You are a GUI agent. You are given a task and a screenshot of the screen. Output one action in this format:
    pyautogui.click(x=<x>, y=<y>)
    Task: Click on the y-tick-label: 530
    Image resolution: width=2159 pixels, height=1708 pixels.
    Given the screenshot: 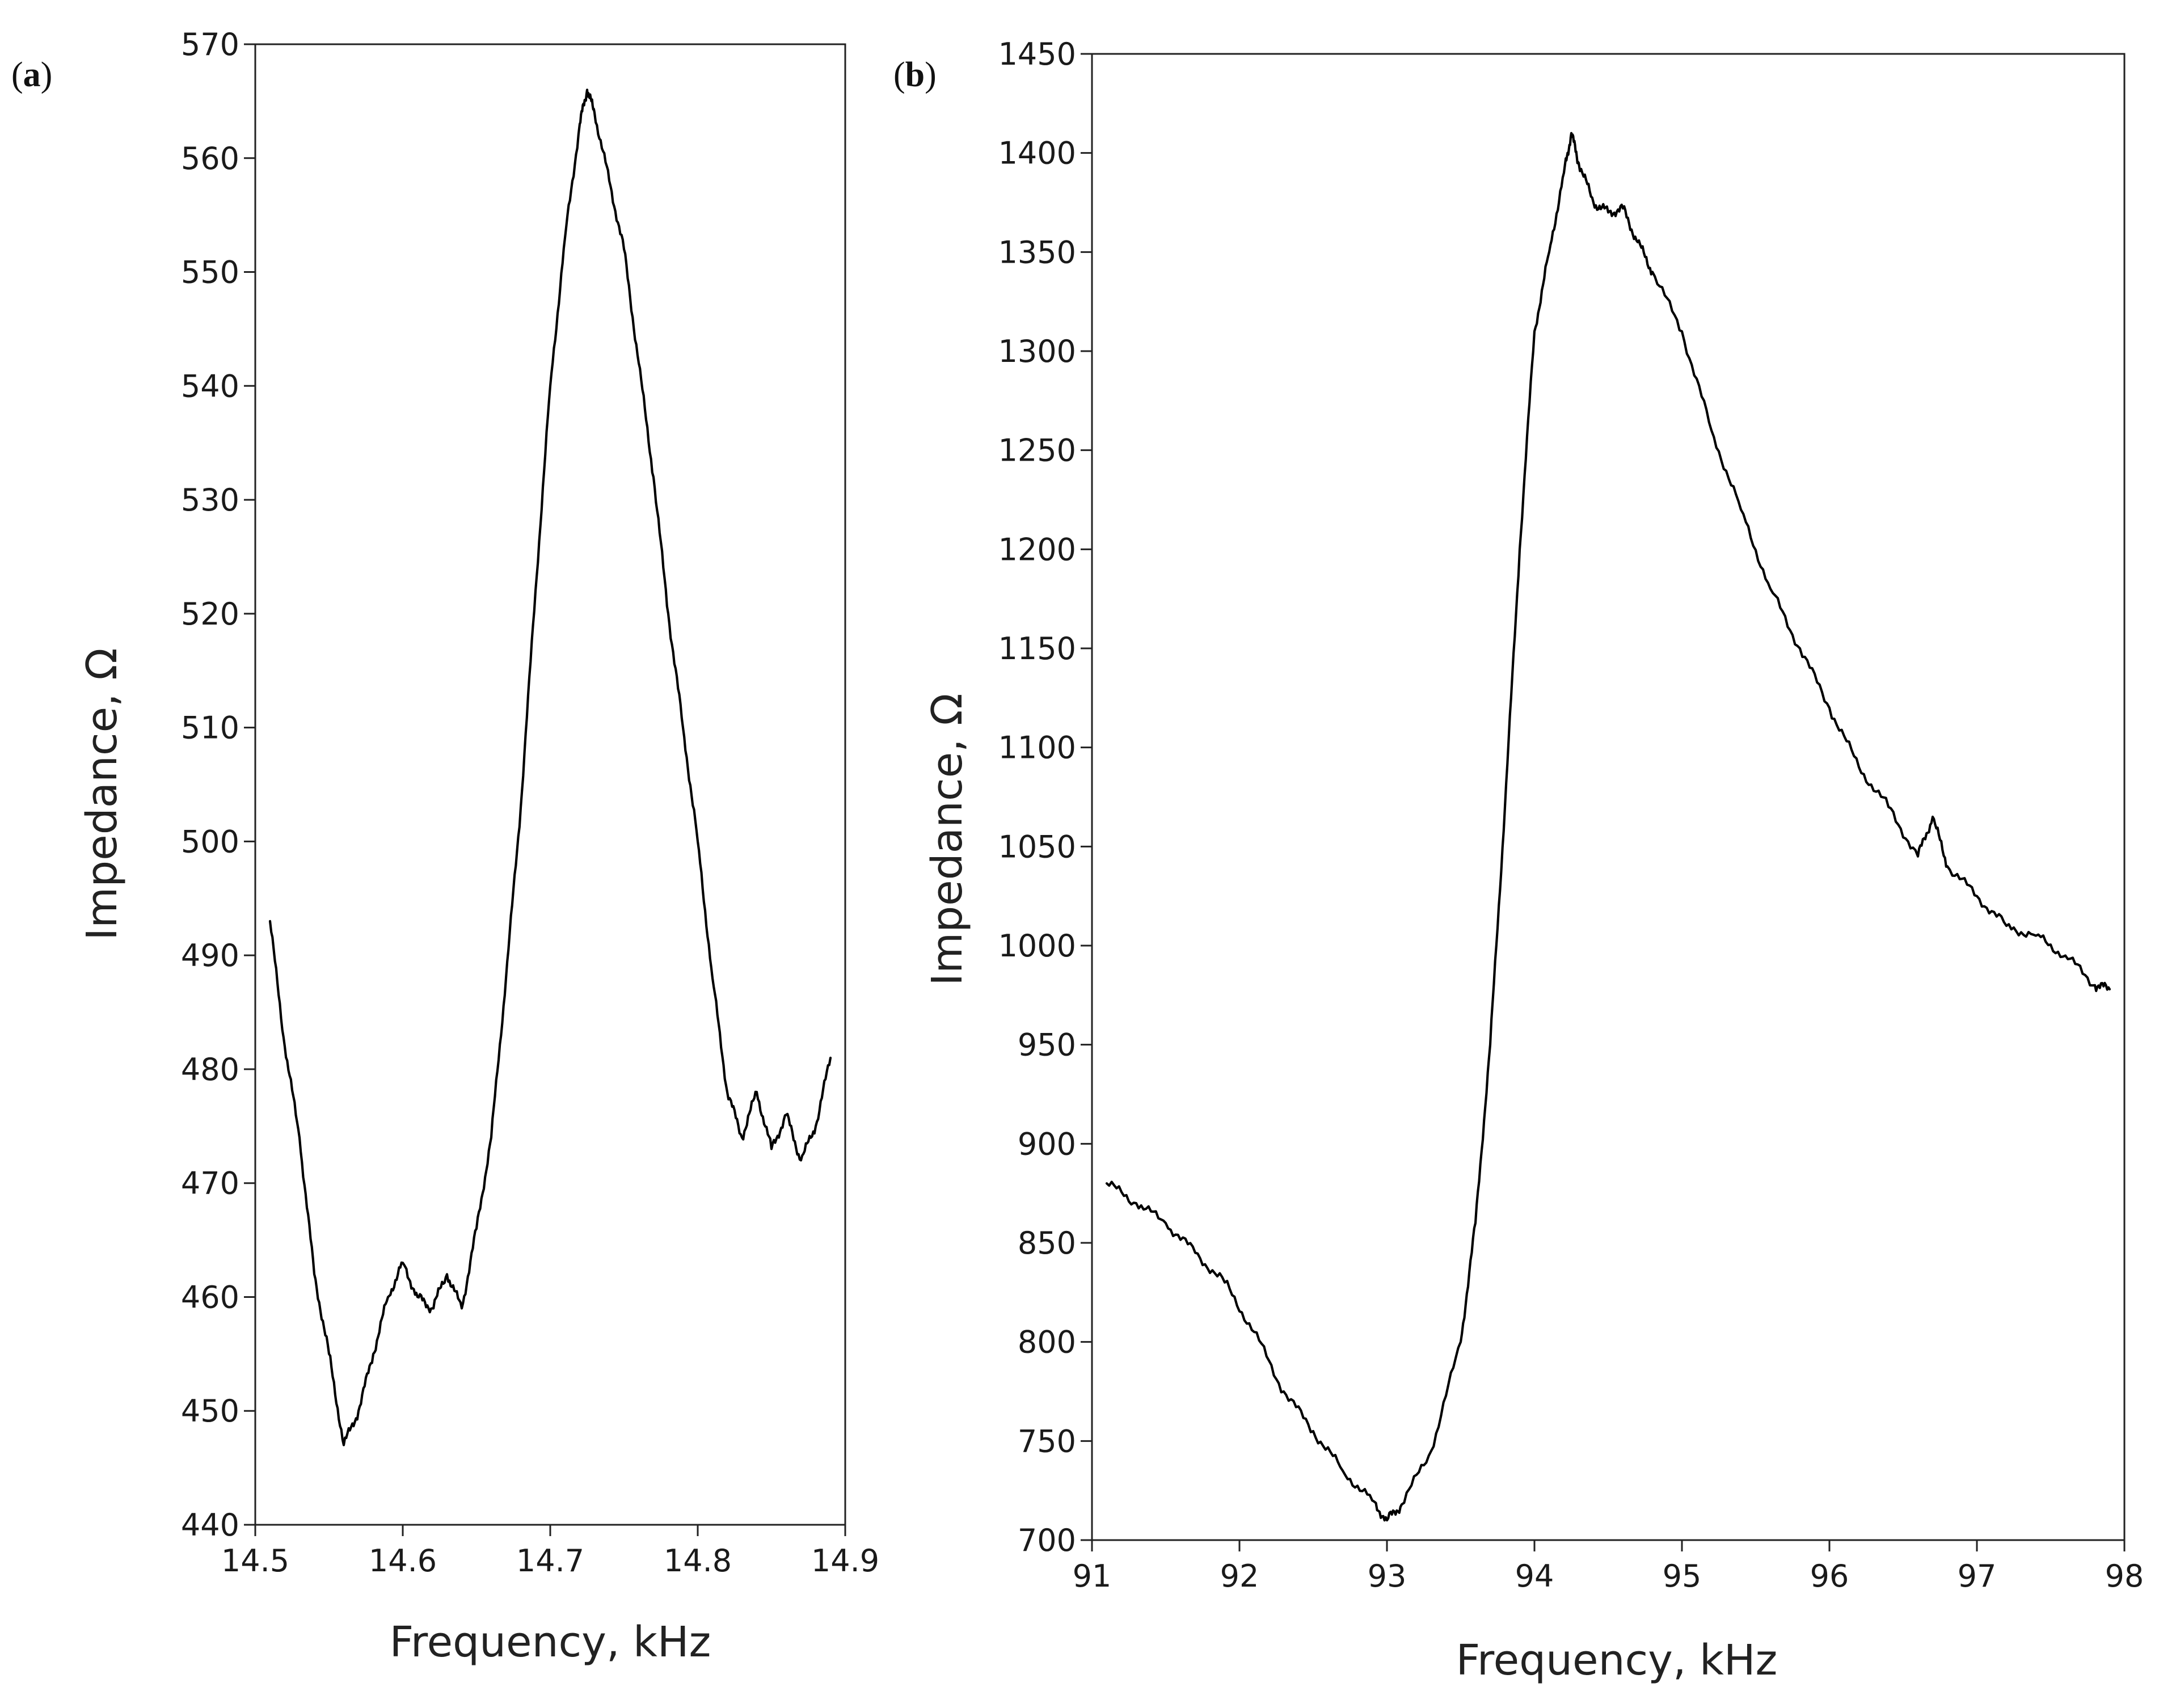 What is the action you would take?
    pyautogui.click(x=210, y=500)
    